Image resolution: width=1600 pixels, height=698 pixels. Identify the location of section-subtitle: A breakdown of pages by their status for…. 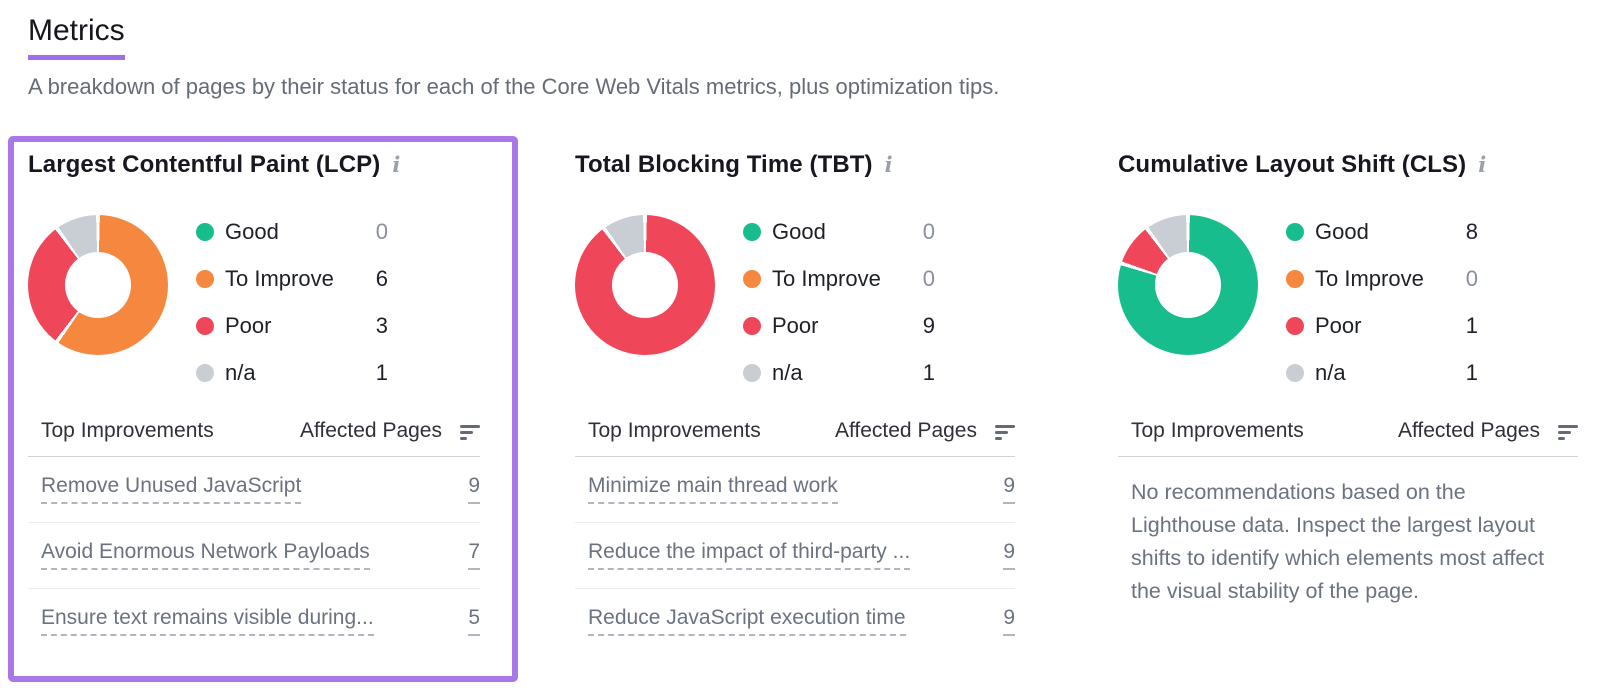
(514, 86).